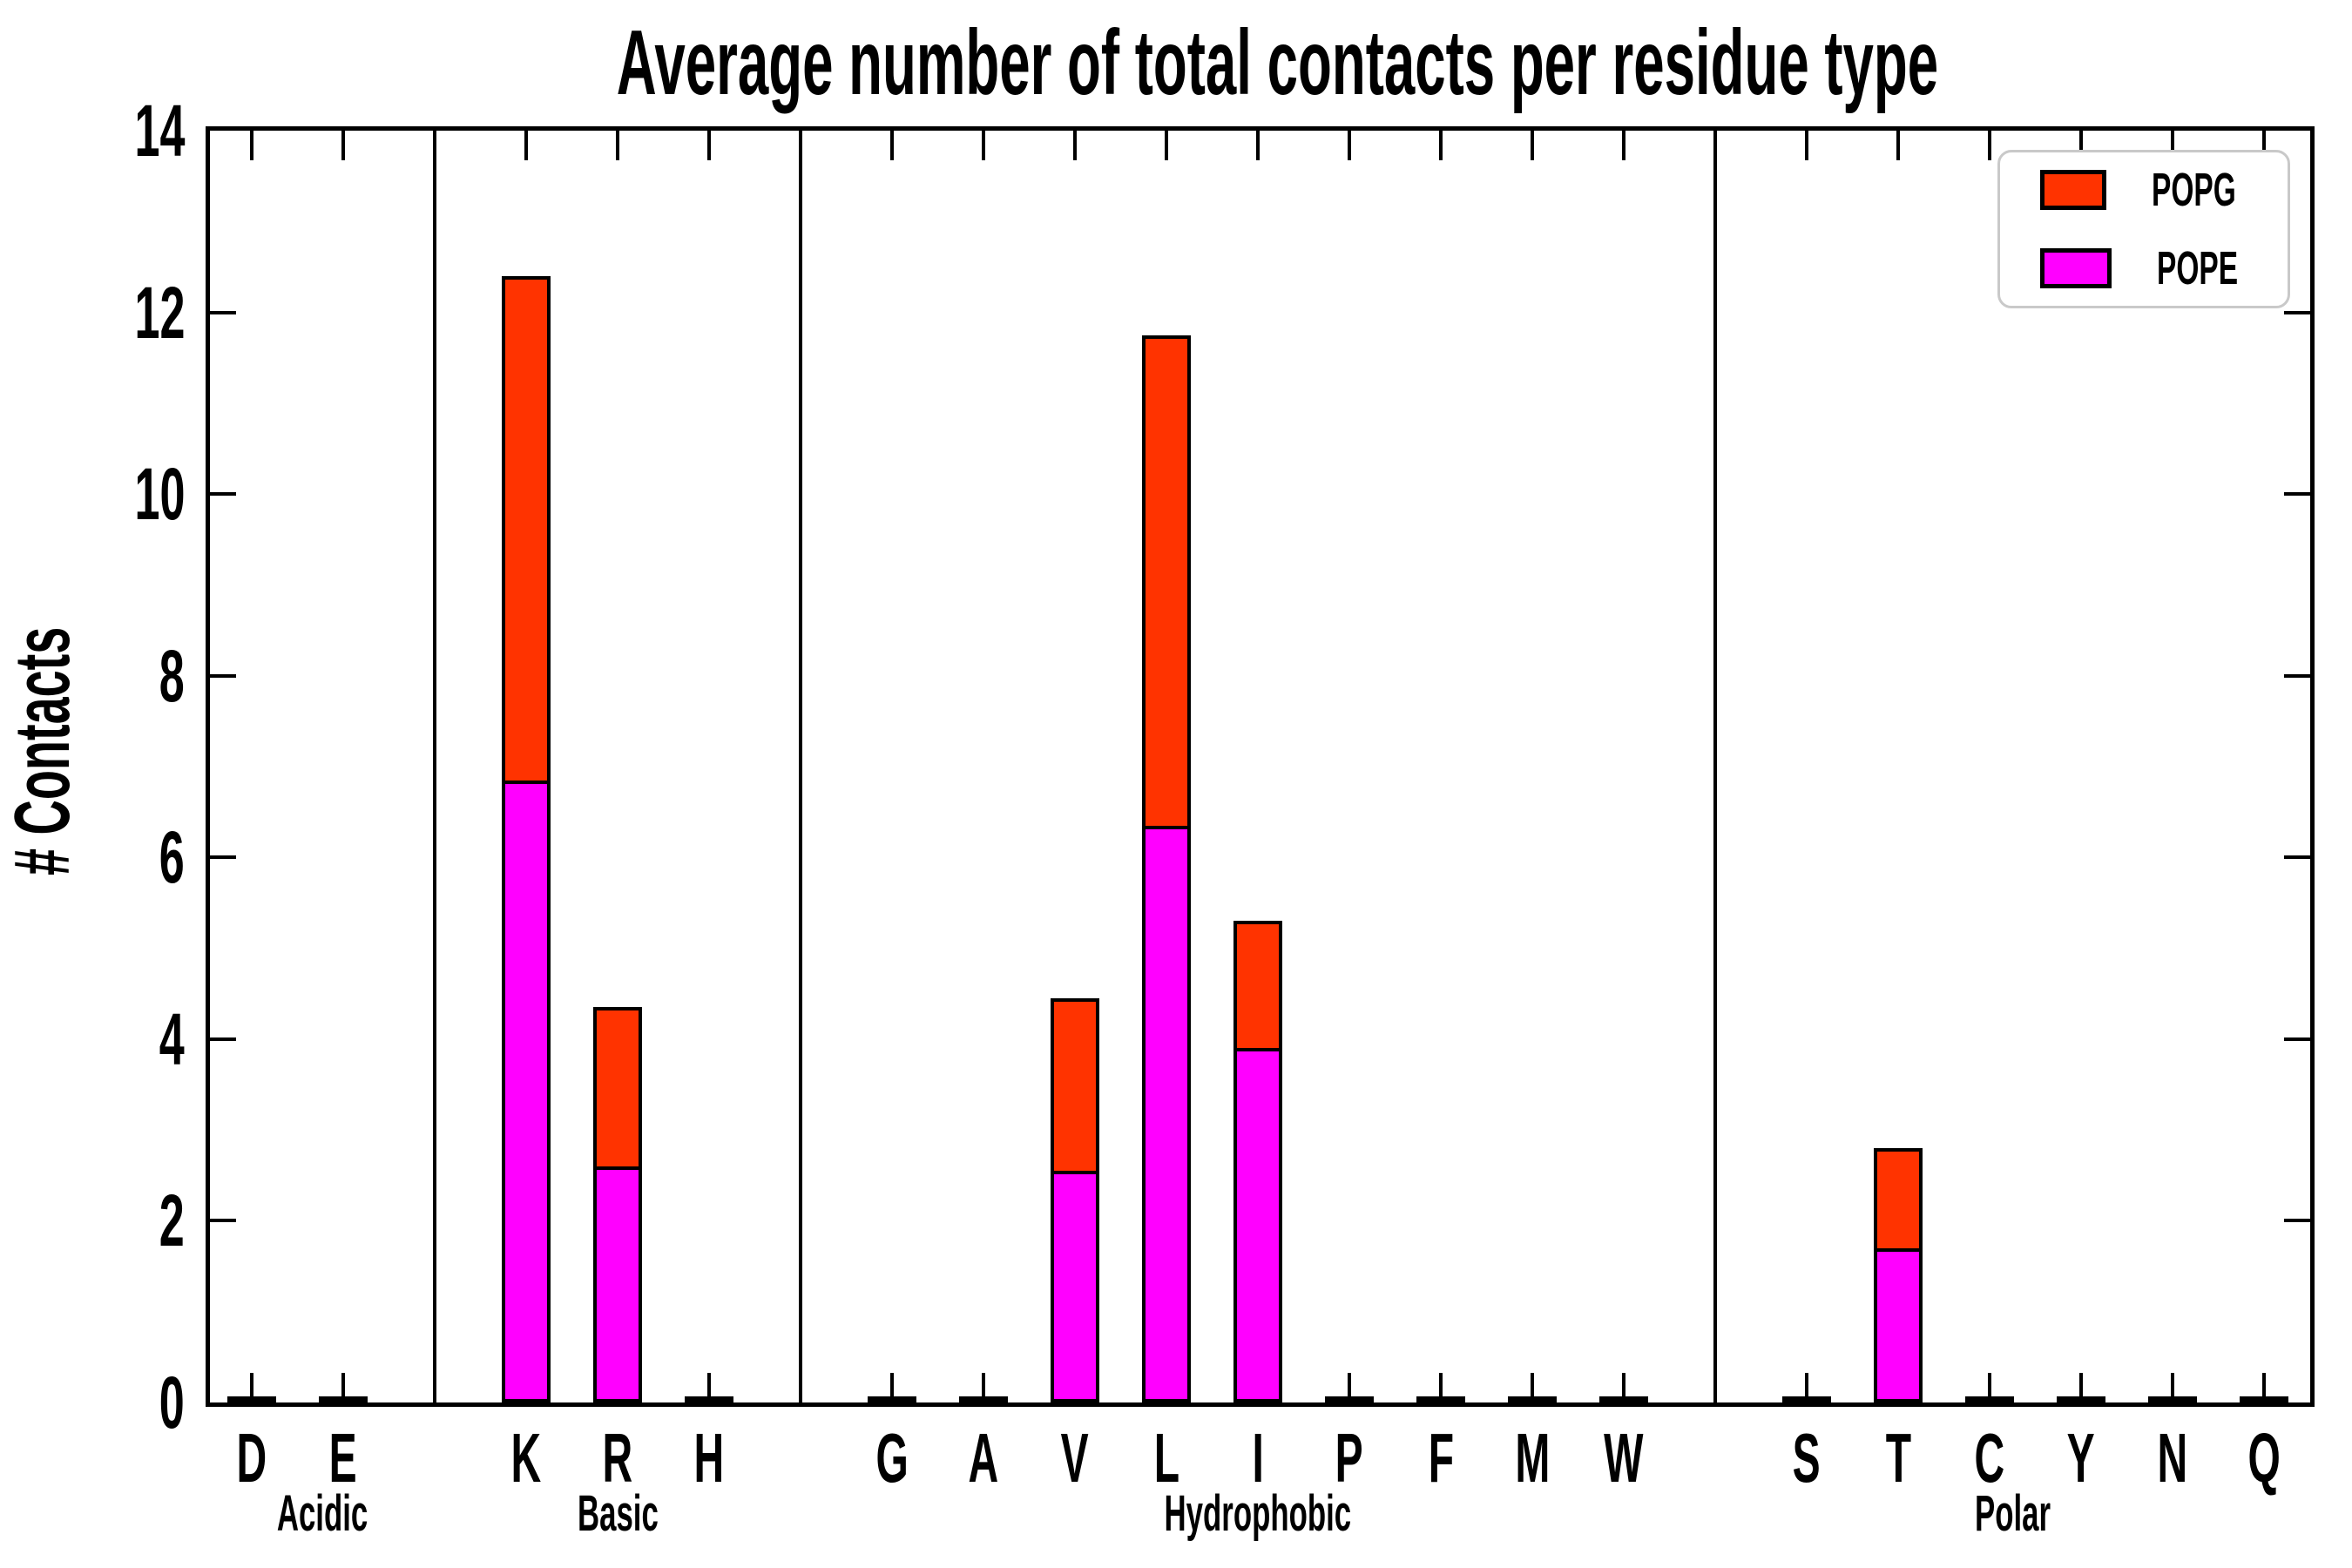 This screenshot has width=2352, height=1568. I want to click on x-tick-label-A: A, so click(984, 1458).